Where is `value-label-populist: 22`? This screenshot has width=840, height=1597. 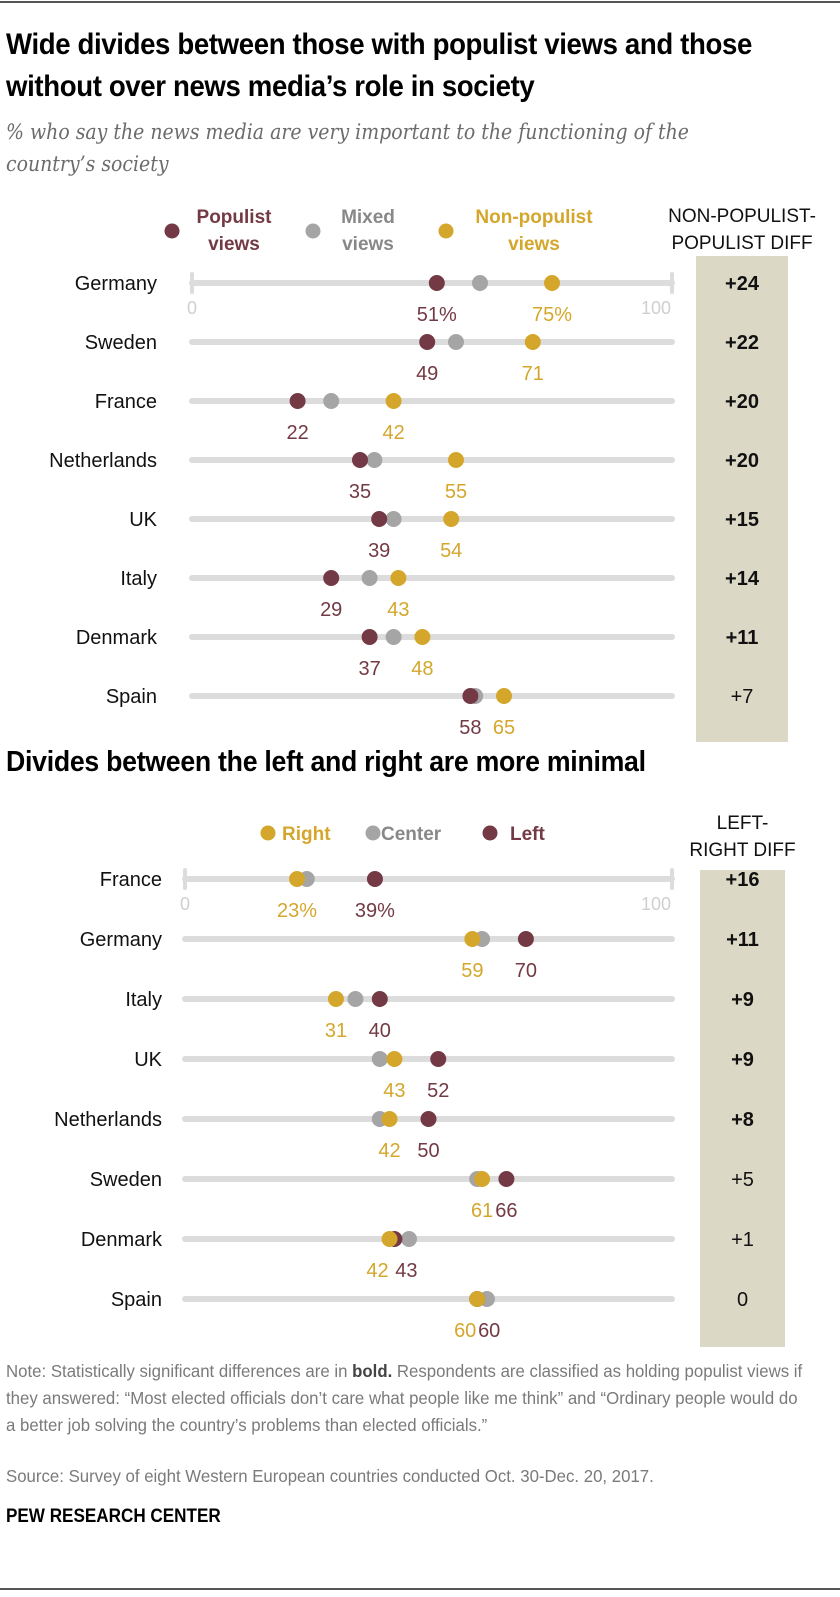 value-label-populist: 22 is located at coordinates (297, 433).